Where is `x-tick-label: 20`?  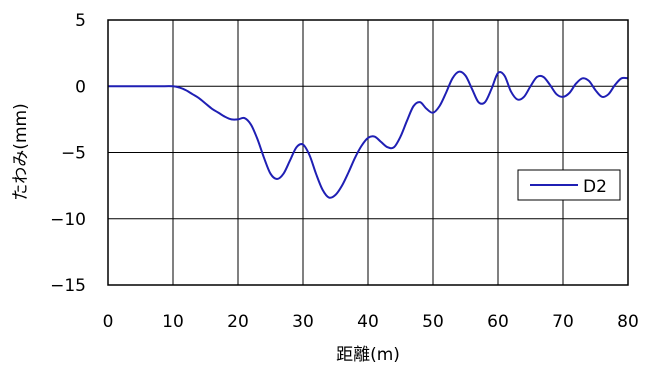 x-tick-label: 20 is located at coordinates (238, 322).